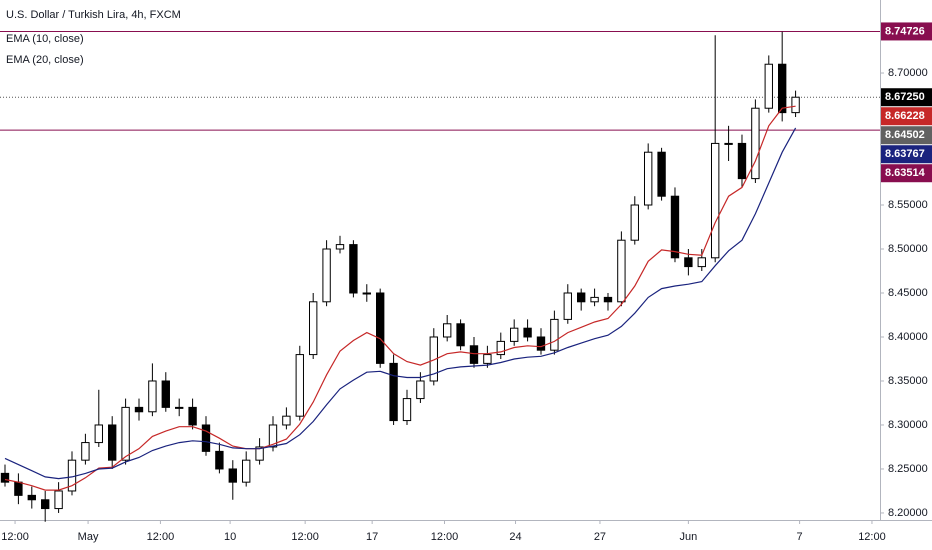  I want to click on price-marker-label: 8.63514, so click(905, 173).